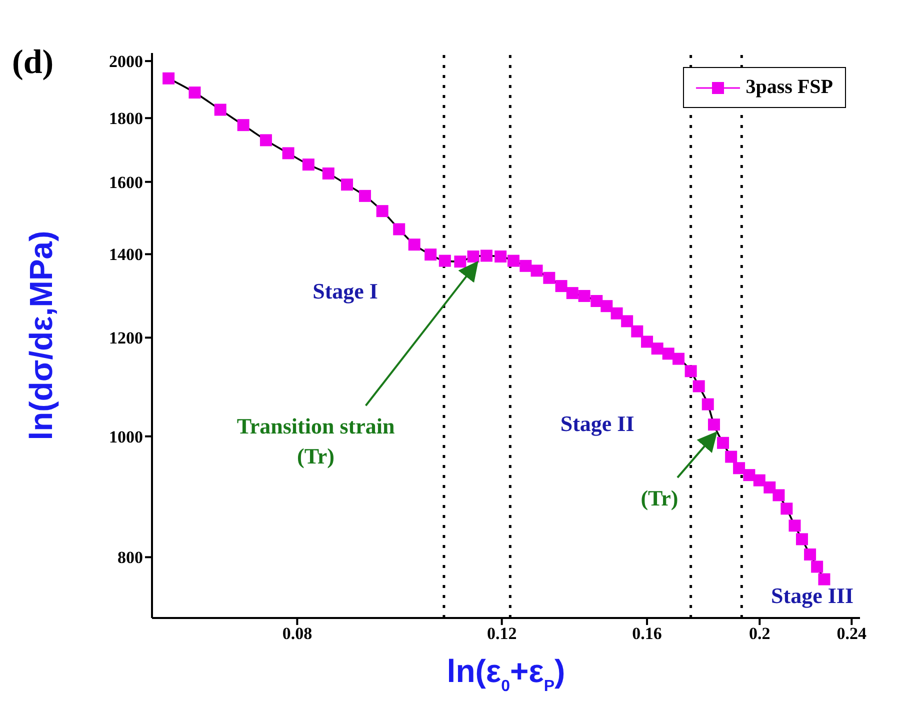  Describe the element at coordinates (126, 436) in the screenshot. I see `y-tick-label: 1000` at that location.